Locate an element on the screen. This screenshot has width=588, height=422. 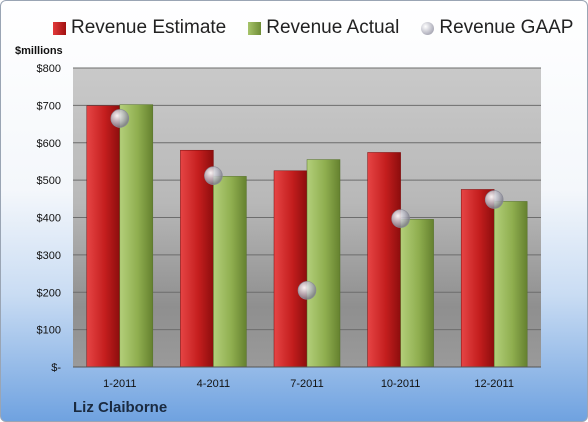
legend-swatch-estimate is located at coordinates (59, 28).